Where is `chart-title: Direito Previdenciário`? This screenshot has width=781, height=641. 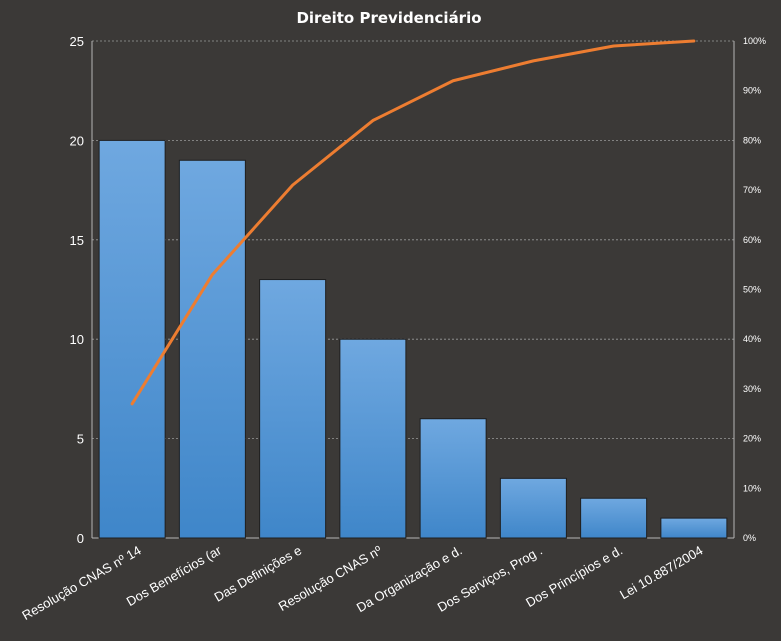
chart-title: Direito Previdenciário is located at coordinates (388, 18).